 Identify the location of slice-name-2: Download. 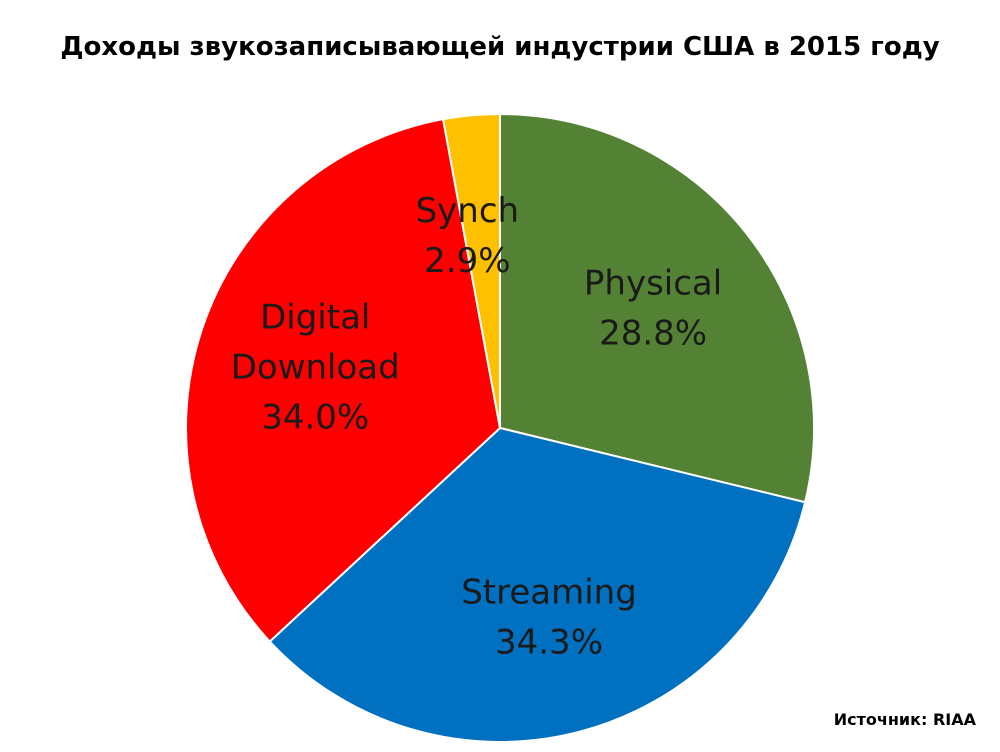
(315, 368).